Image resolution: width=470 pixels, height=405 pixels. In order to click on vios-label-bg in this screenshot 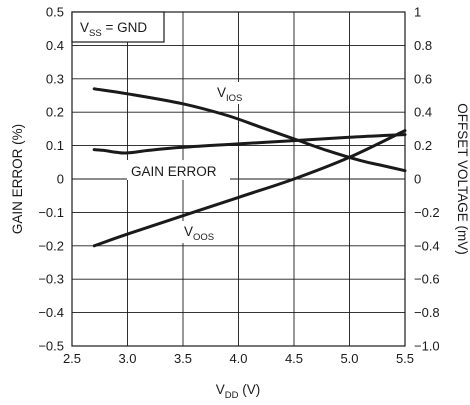, I will do `click(234, 93)`.